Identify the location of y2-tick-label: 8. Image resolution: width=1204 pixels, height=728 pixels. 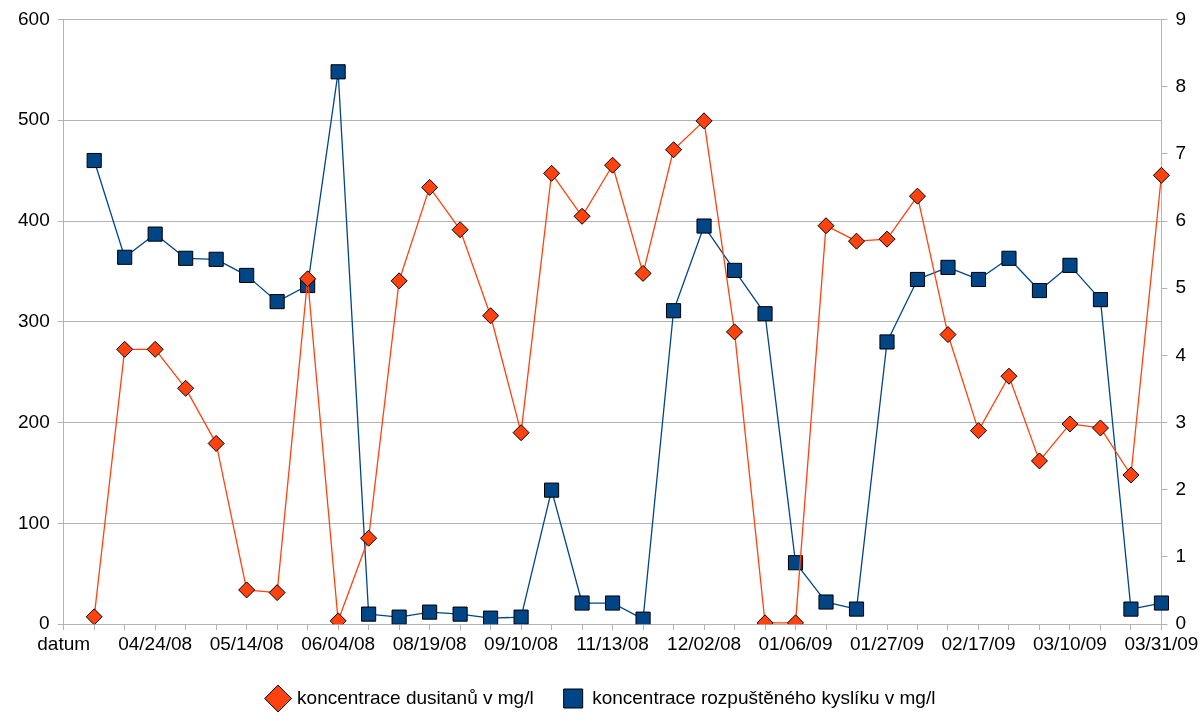
(1181, 85).